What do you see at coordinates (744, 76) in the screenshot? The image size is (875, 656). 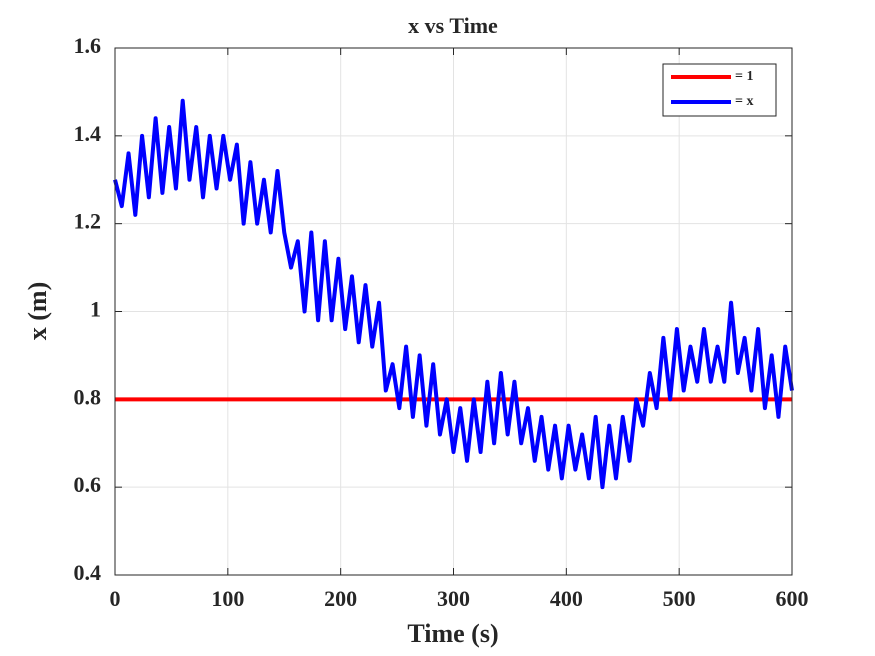 I see `legend-label: = 1` at bounding box center [744, 76].